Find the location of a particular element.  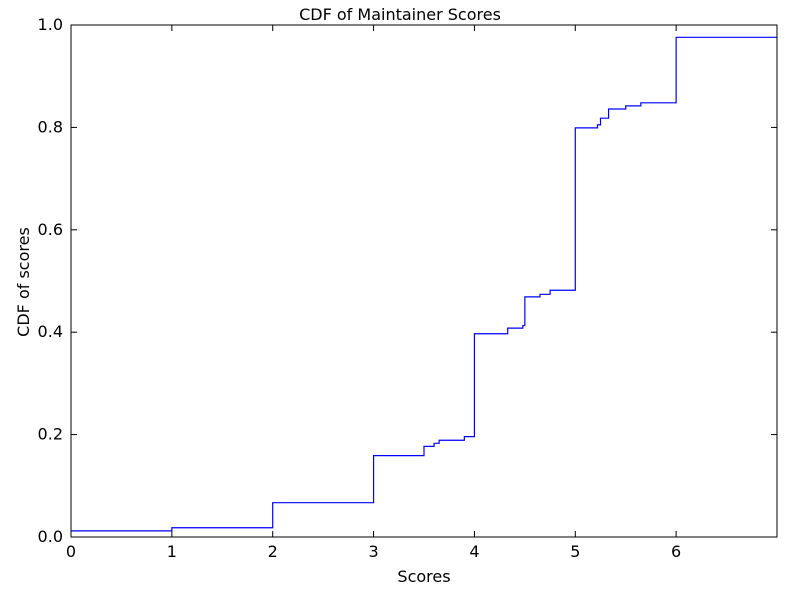

y-tick-label: 0.6 is located at coordinates (50, 229).